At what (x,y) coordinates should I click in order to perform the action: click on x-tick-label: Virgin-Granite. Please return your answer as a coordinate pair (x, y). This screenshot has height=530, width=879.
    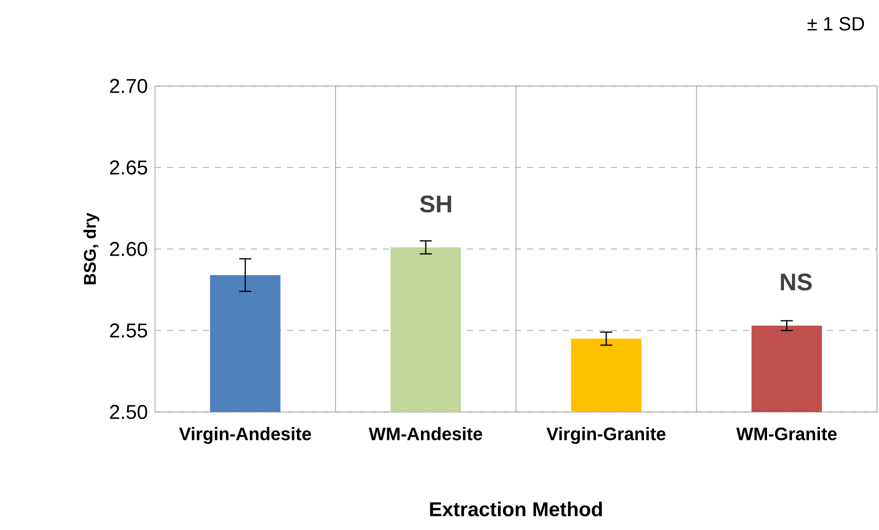
    Looking at the image, I should click on (606, 435).